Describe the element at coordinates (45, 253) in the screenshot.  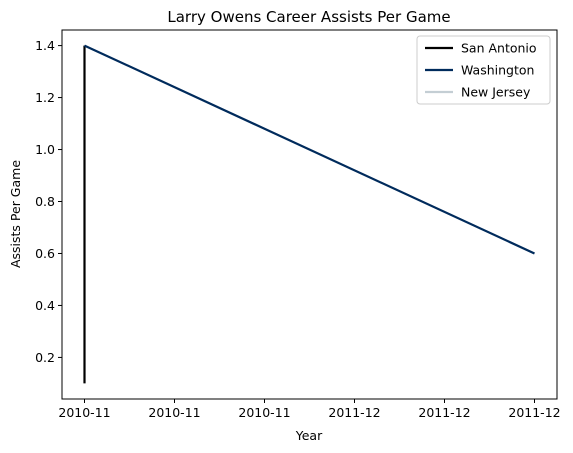
I see `y-tick-label-2: 0.6` at that location.